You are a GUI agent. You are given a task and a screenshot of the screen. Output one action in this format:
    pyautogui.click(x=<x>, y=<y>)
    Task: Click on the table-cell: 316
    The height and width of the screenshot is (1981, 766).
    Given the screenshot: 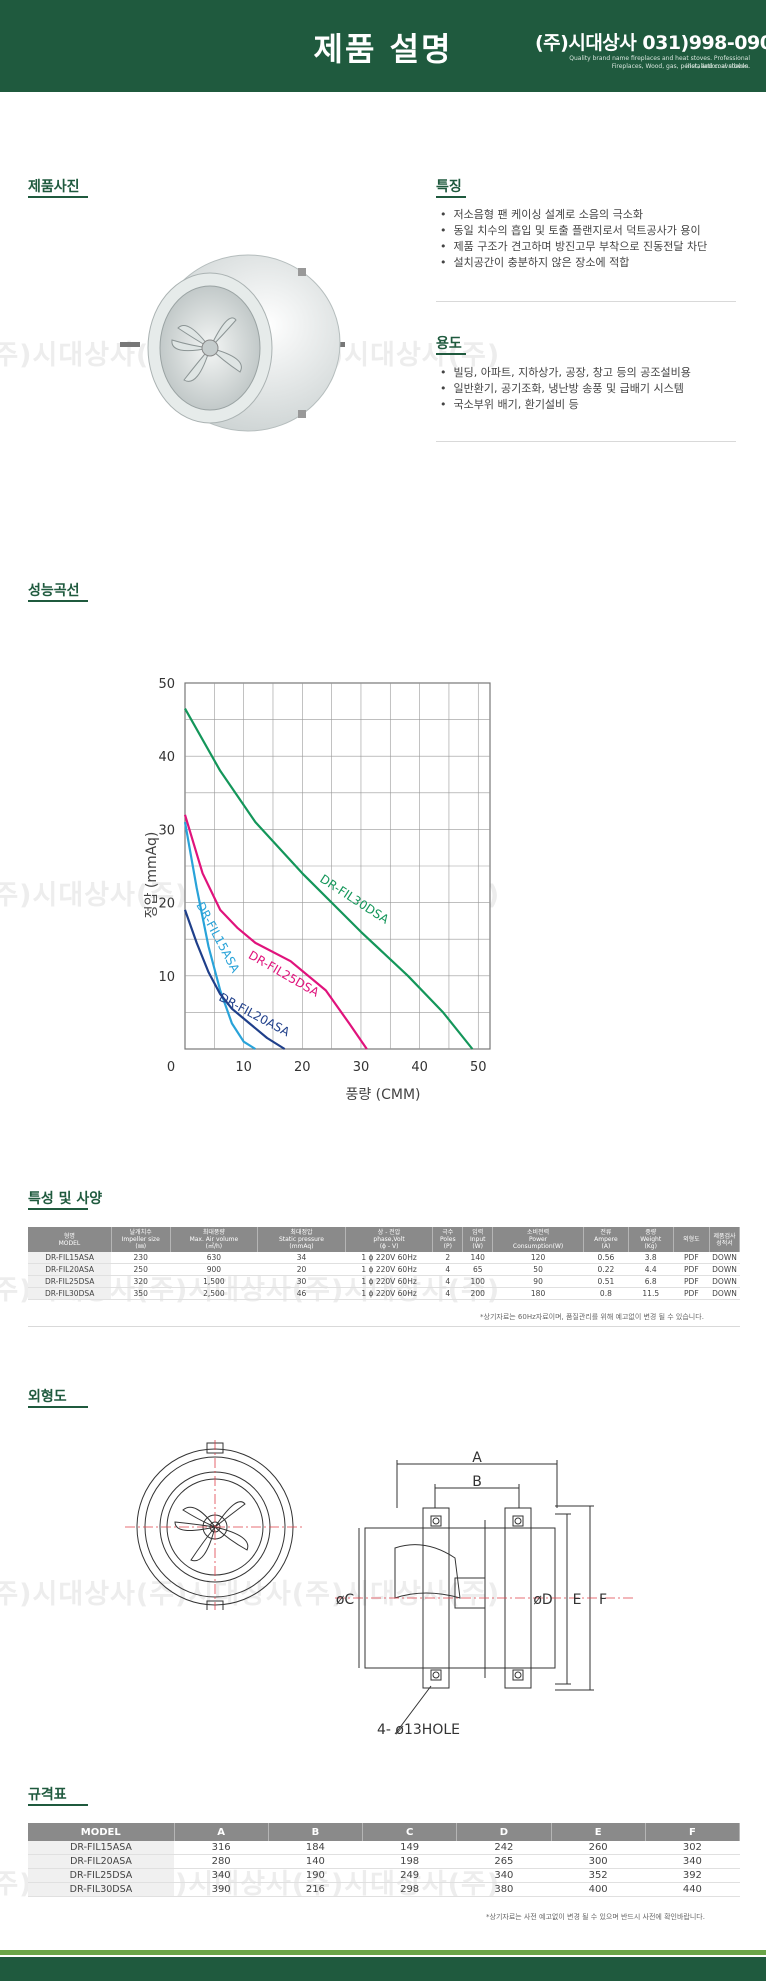 What is the action you would take?
    pyautogui.click(x=221, y=1848)
    